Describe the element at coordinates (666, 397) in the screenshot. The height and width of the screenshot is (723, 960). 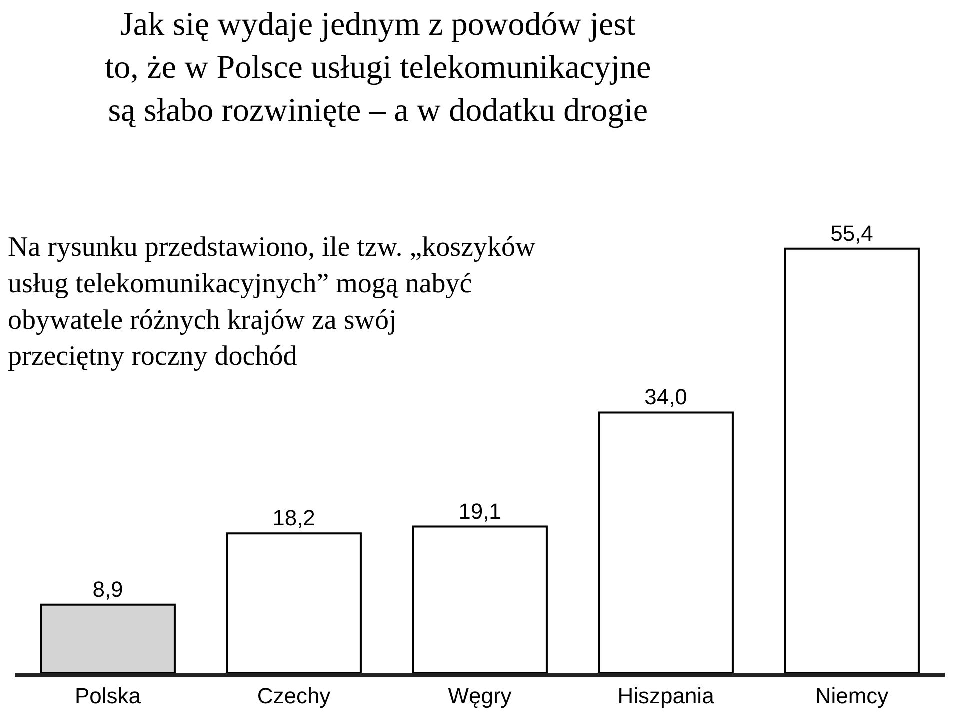
I see `data-label: 34,0` at that location.